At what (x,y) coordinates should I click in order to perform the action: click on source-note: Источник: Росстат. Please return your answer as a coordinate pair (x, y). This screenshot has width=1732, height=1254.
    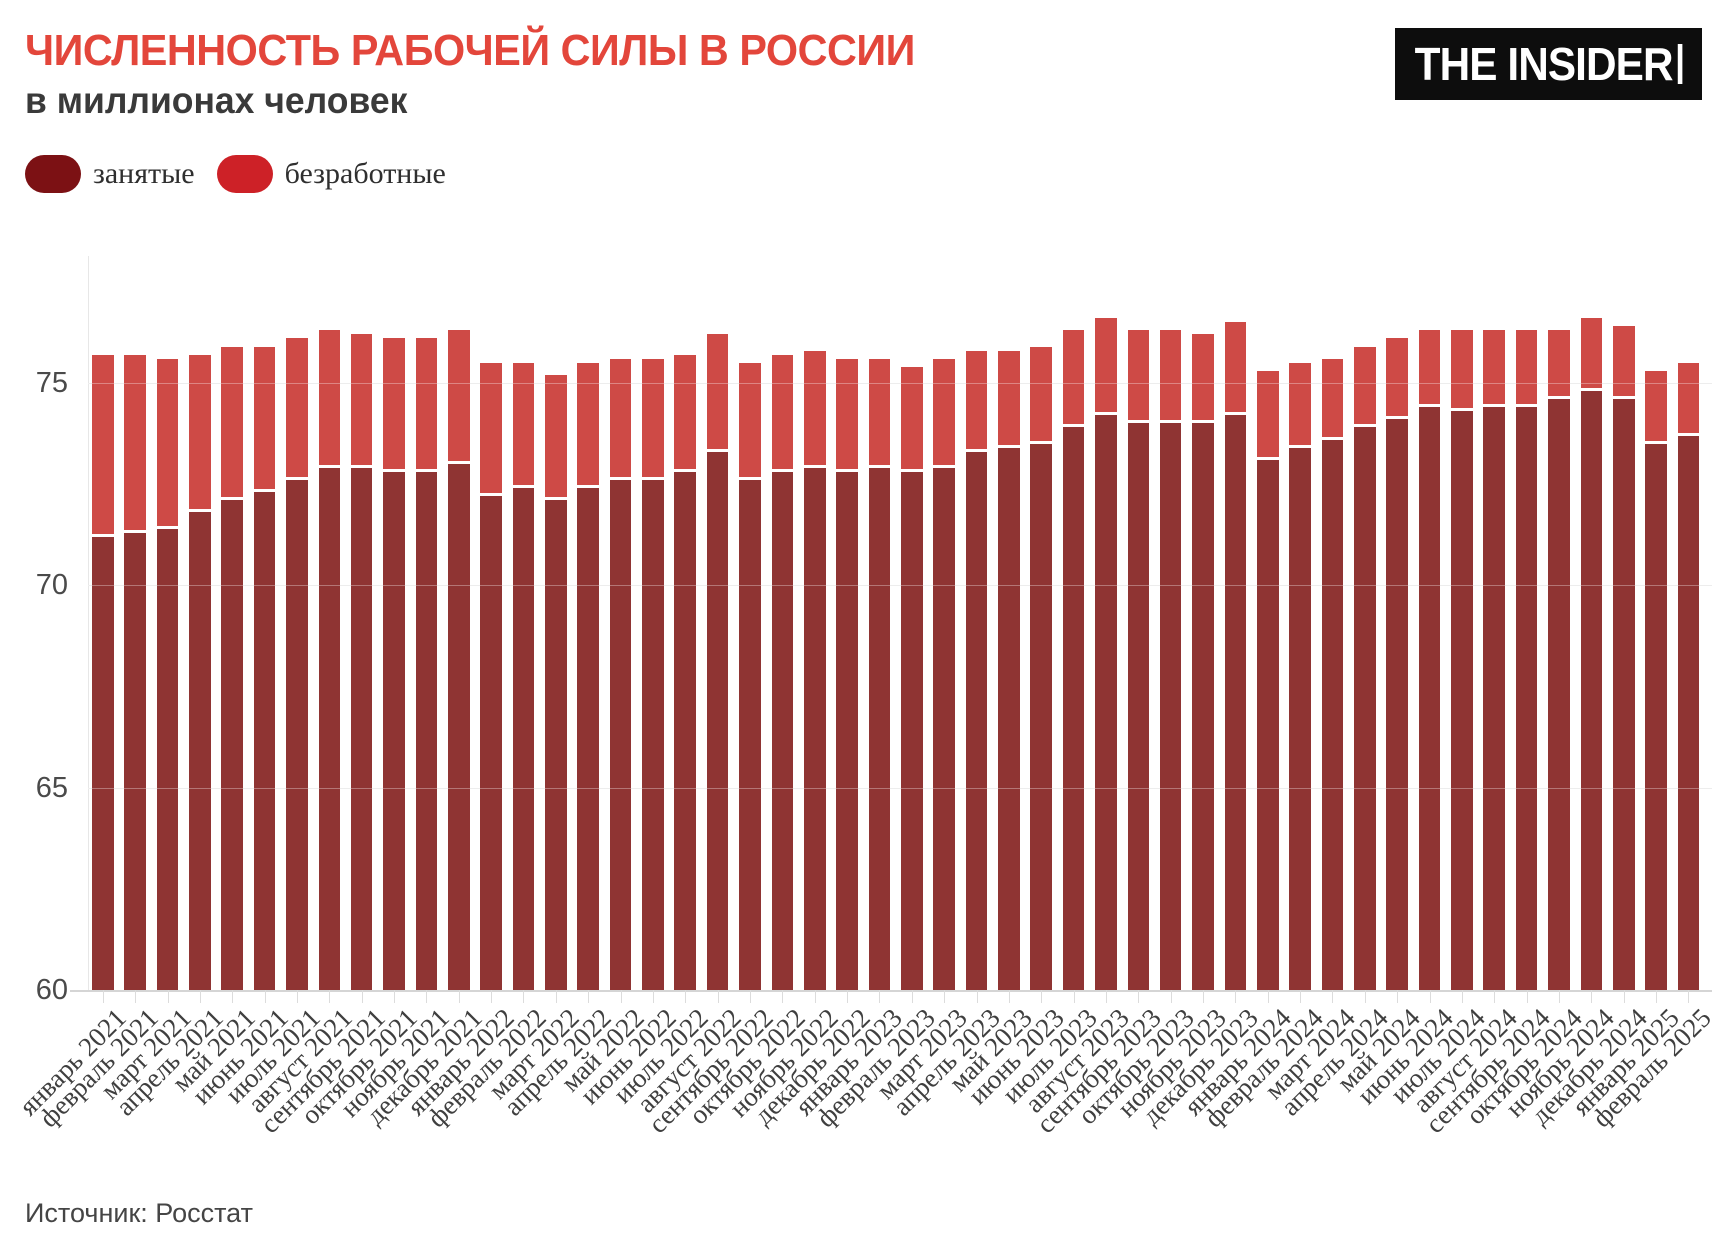
    Looking at the image, I should click on (139, 1213).